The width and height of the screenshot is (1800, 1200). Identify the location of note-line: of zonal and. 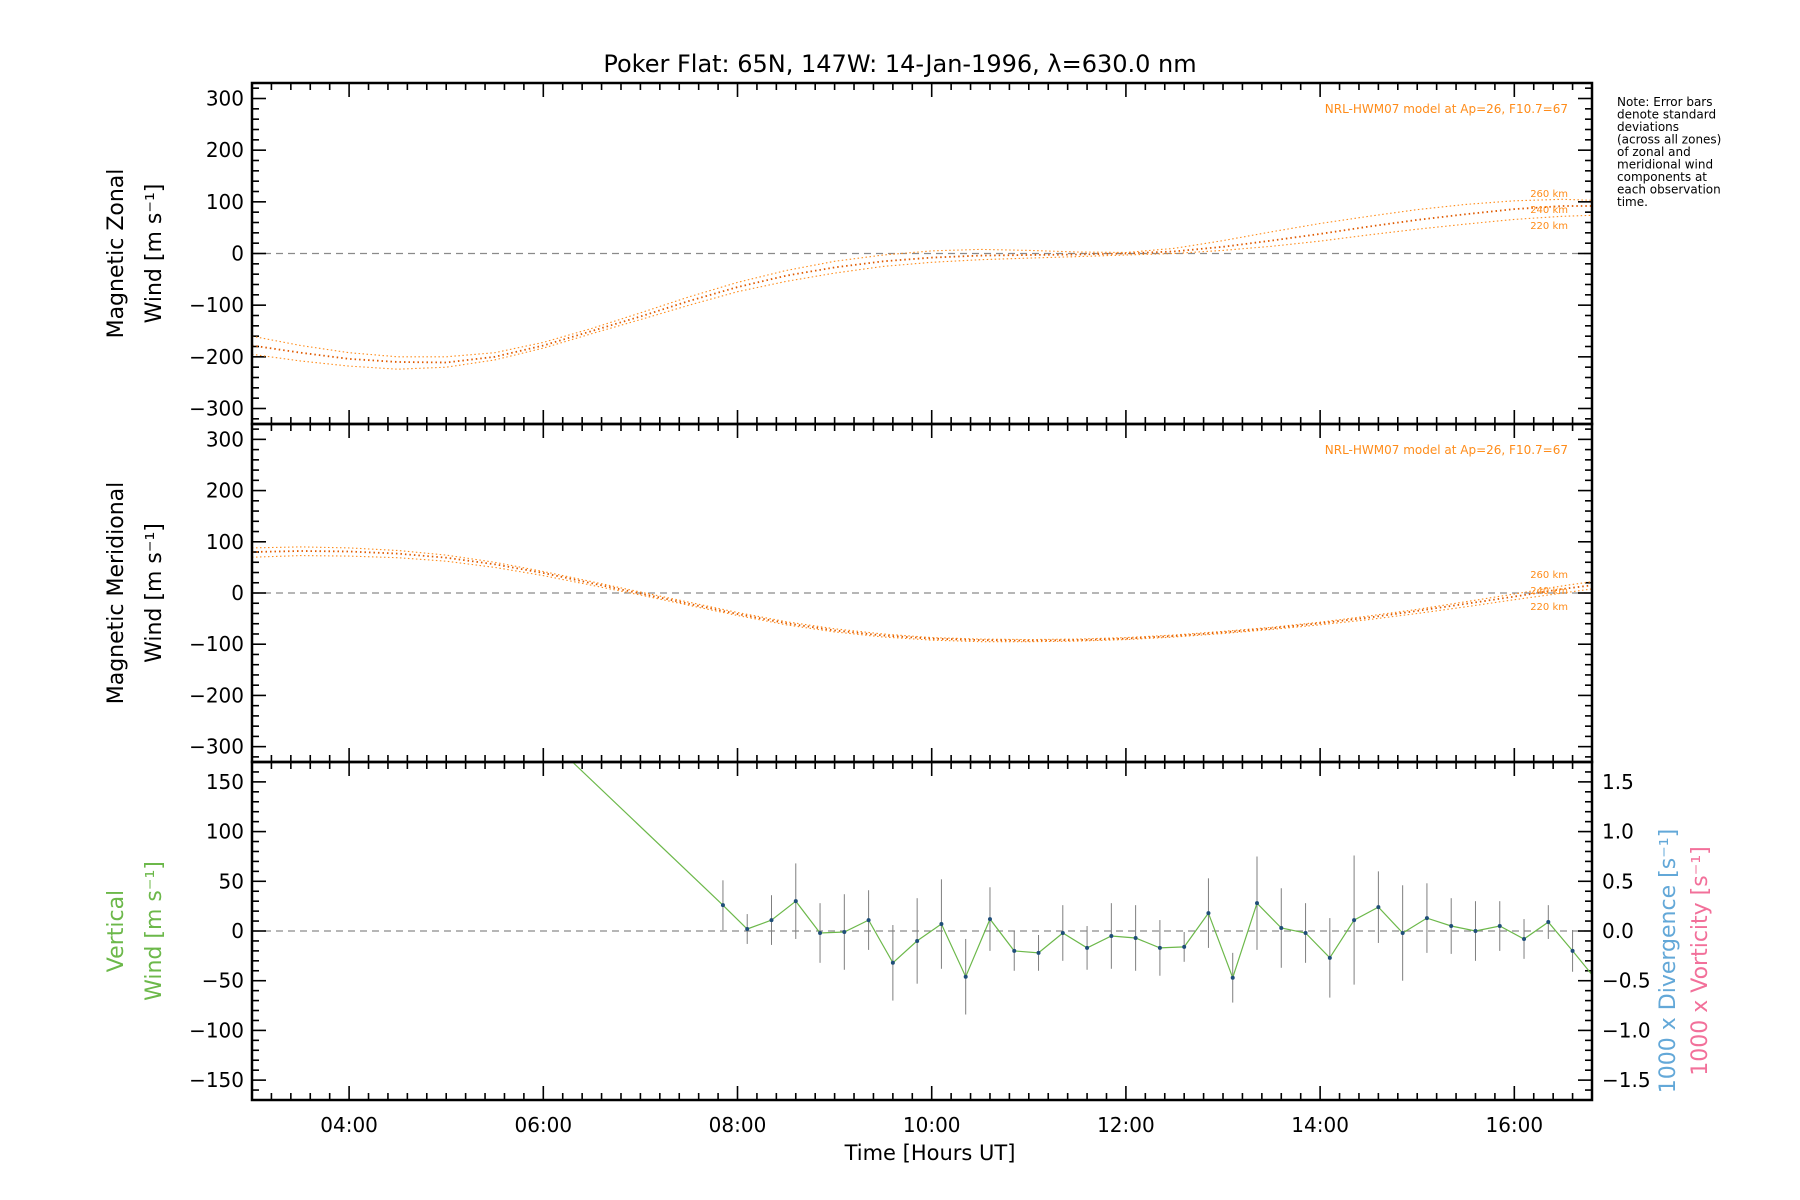
(1654, 152).